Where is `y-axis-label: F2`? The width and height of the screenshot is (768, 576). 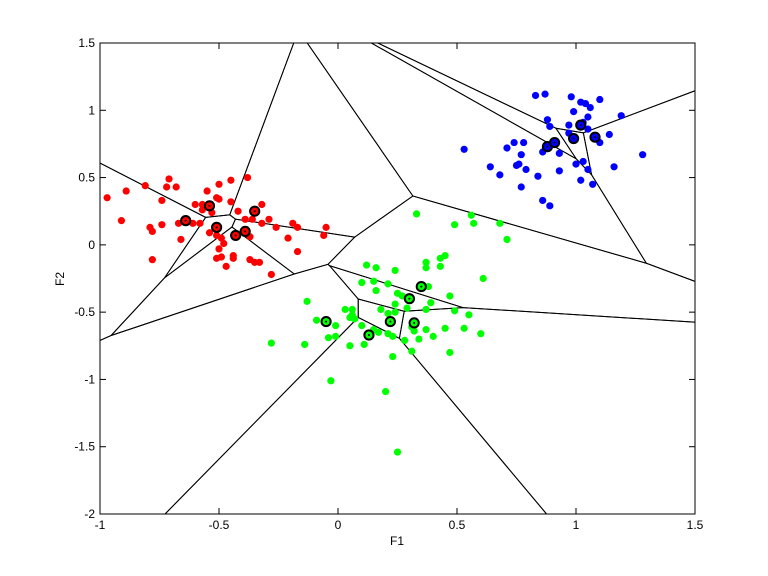 y-axis-label: F2 is located at coordinates (60, 279).